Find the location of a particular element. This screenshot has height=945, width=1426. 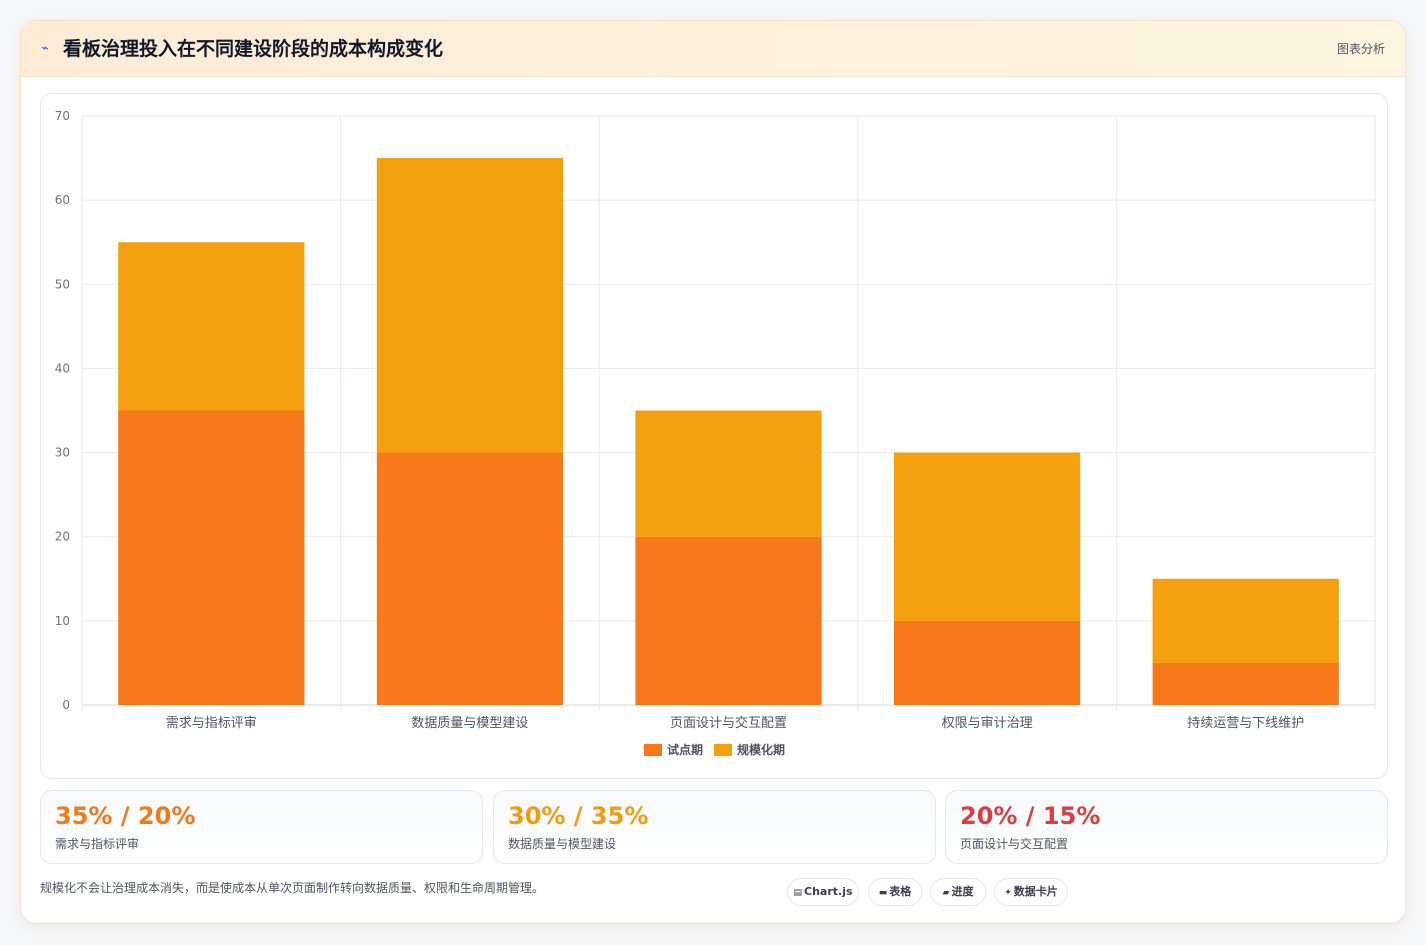

y-tick-label: 10 is located at coordinates (62, 621).